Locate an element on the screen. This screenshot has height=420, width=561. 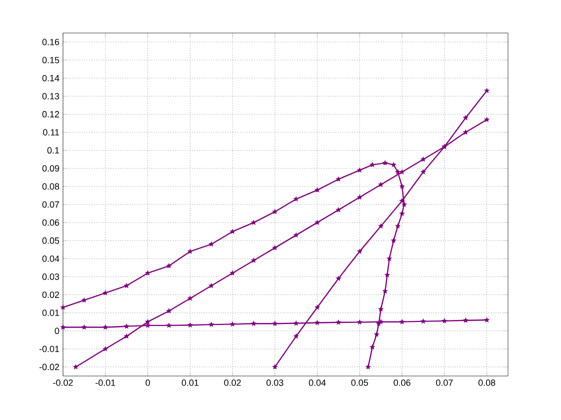
y-tick-label: 0.12 is located at coordinates (51, 114).